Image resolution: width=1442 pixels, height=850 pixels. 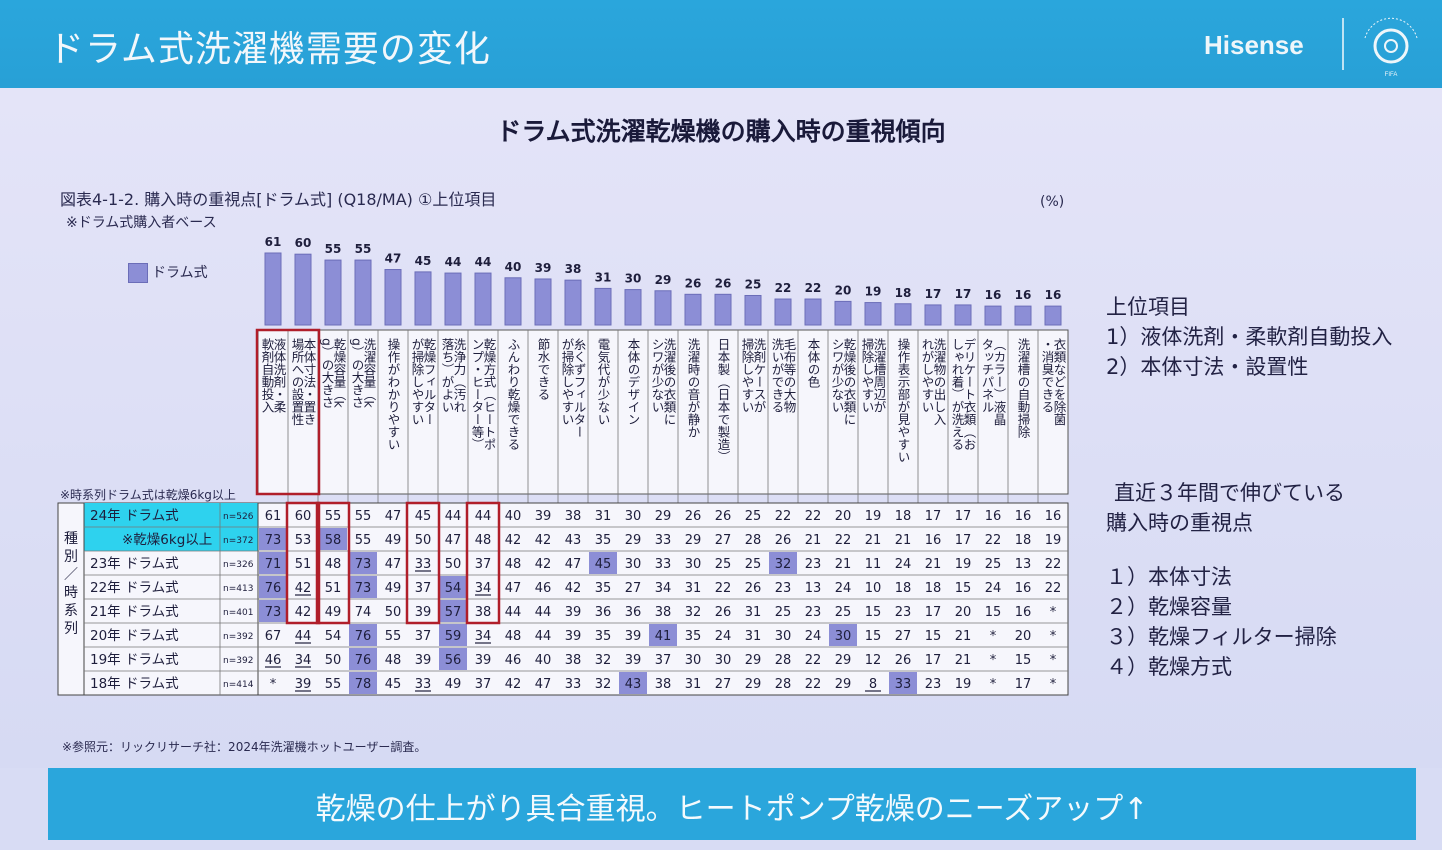 I want to click on bar-value-label: 44, so click(x=453, y=262).